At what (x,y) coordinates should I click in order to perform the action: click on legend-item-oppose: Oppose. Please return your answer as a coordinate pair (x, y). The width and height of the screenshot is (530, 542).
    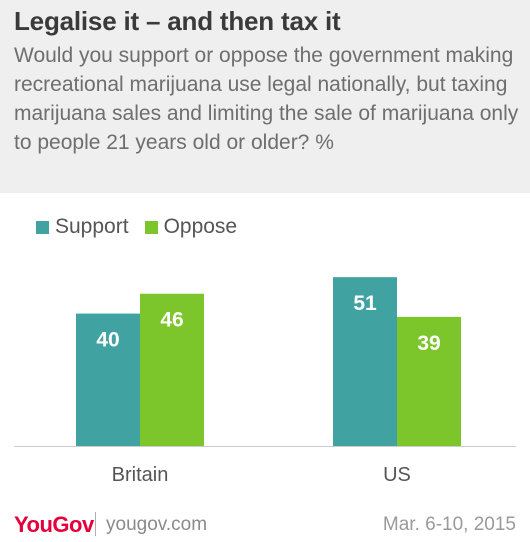
    Looking at the image, I should click on (191, 227).